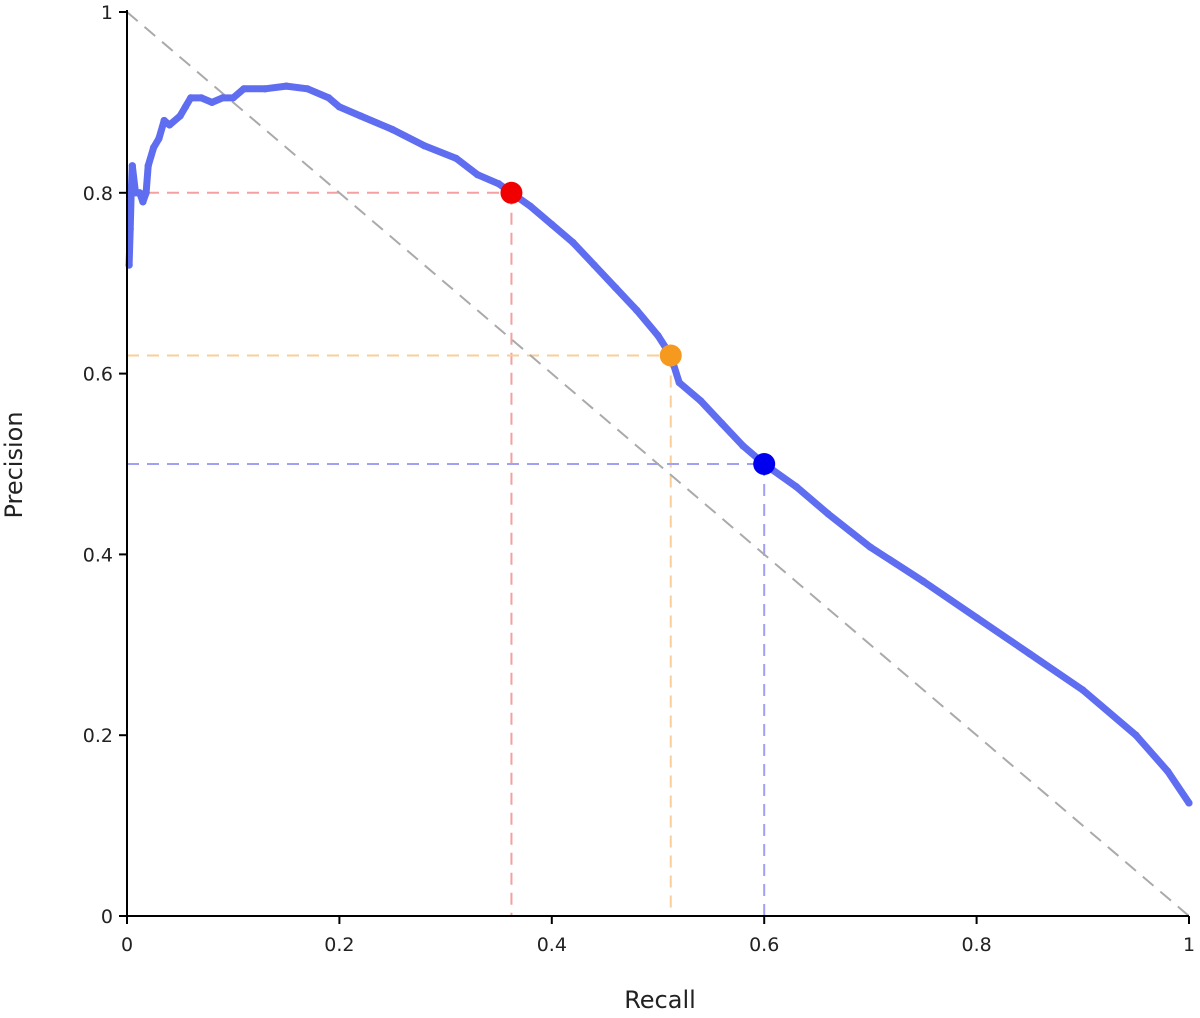 The image size is (1200, 1018). I want to click on x-tick-label: 0.8, so click(976, 945).